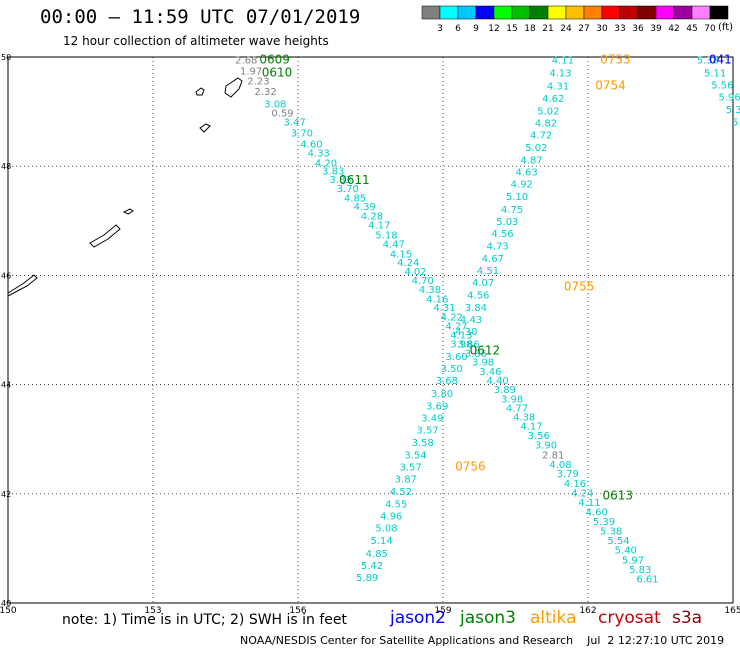  What do you see at coordinates (466, 332) in the screenshot?
I see `wave-height-point: 4.30` at bounding box center [466, 332].